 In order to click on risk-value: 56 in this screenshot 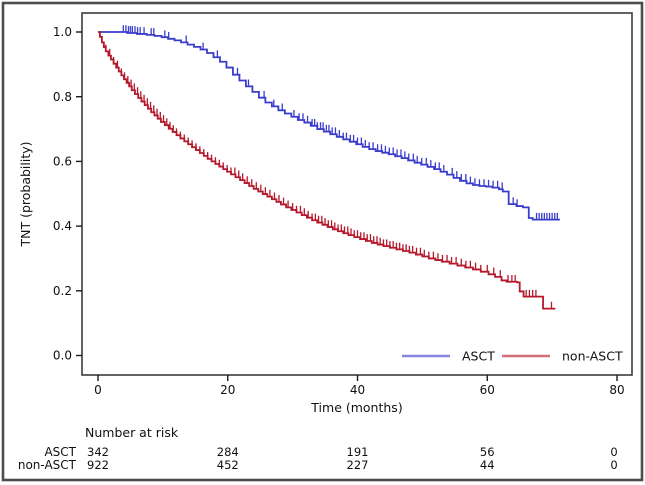, I will do `click(487, 452)`.